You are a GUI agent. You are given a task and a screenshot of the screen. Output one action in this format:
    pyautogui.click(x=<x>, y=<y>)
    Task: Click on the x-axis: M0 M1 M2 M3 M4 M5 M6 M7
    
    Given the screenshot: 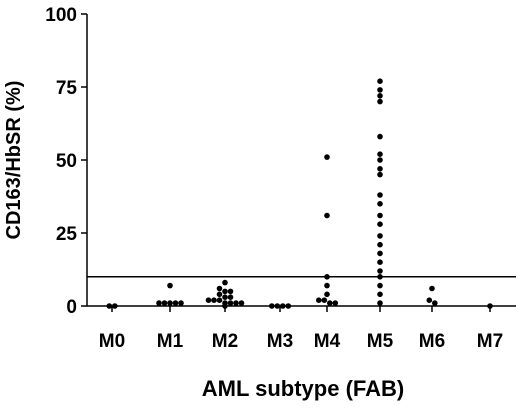 What is the action you would take?
    pyautogui.click(x=301, y=328)
    